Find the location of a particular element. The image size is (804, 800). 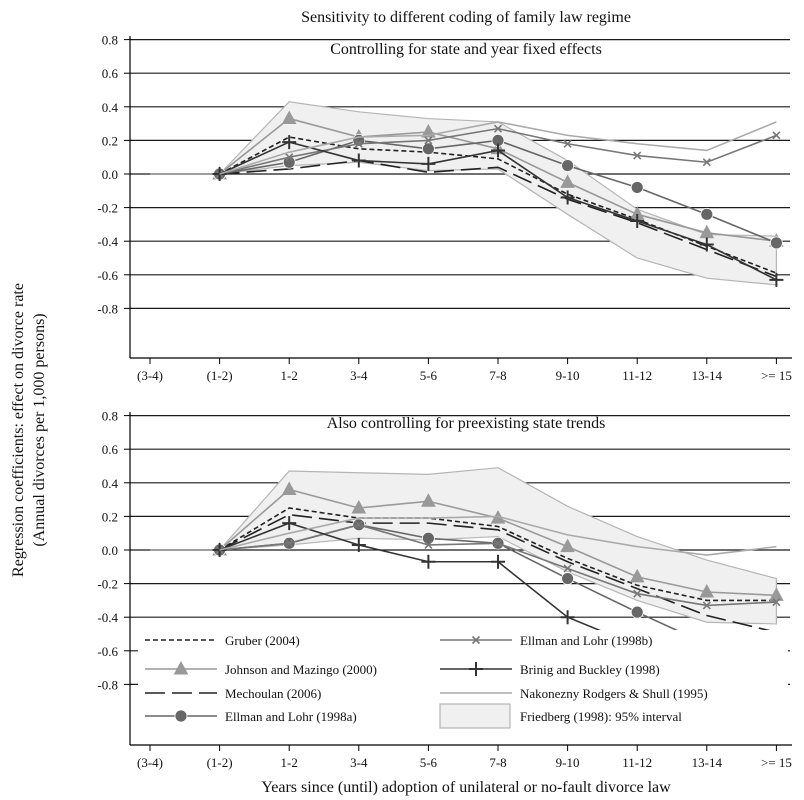

series-mechoulan is located at coordinates (498, 218).